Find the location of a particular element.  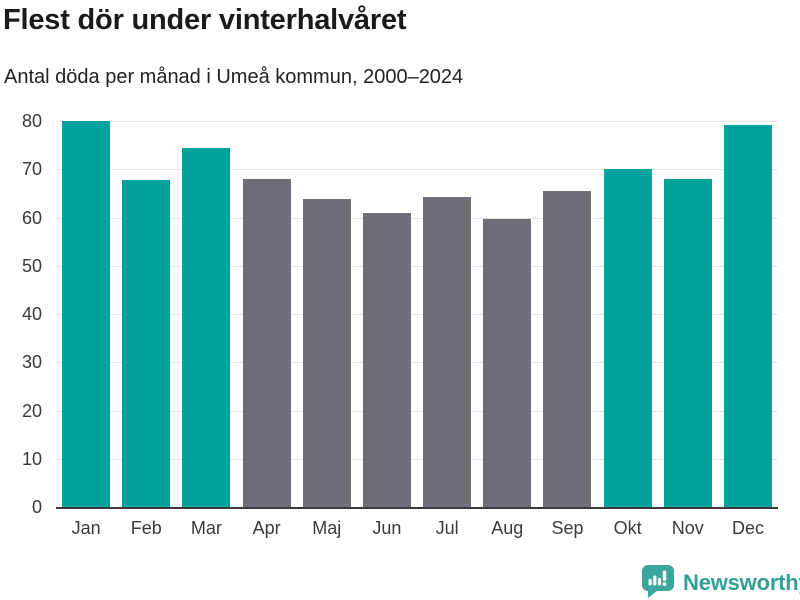

y-tick-30: 30 is located at coordinates (31, 362).